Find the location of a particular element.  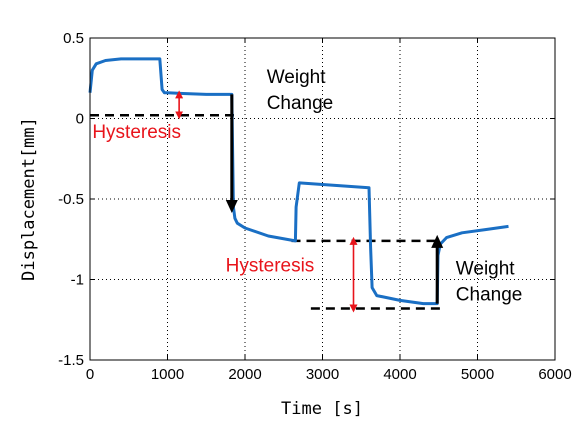

x-tick-label: 2000 is located at coordinates (244, 374).